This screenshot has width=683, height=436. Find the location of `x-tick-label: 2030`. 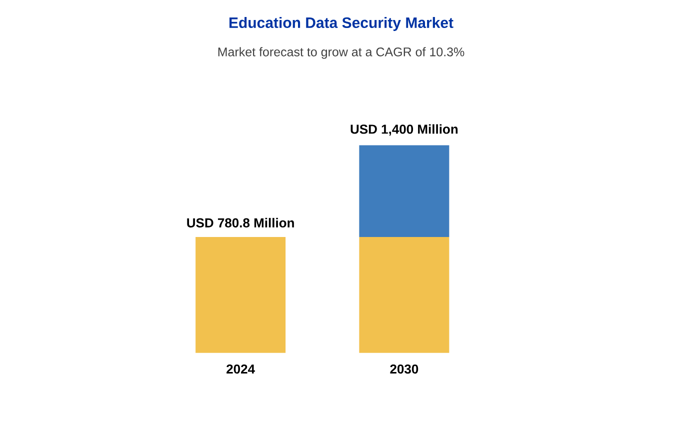

x-tick-label: 2030 is located at coordinates (404, 369).